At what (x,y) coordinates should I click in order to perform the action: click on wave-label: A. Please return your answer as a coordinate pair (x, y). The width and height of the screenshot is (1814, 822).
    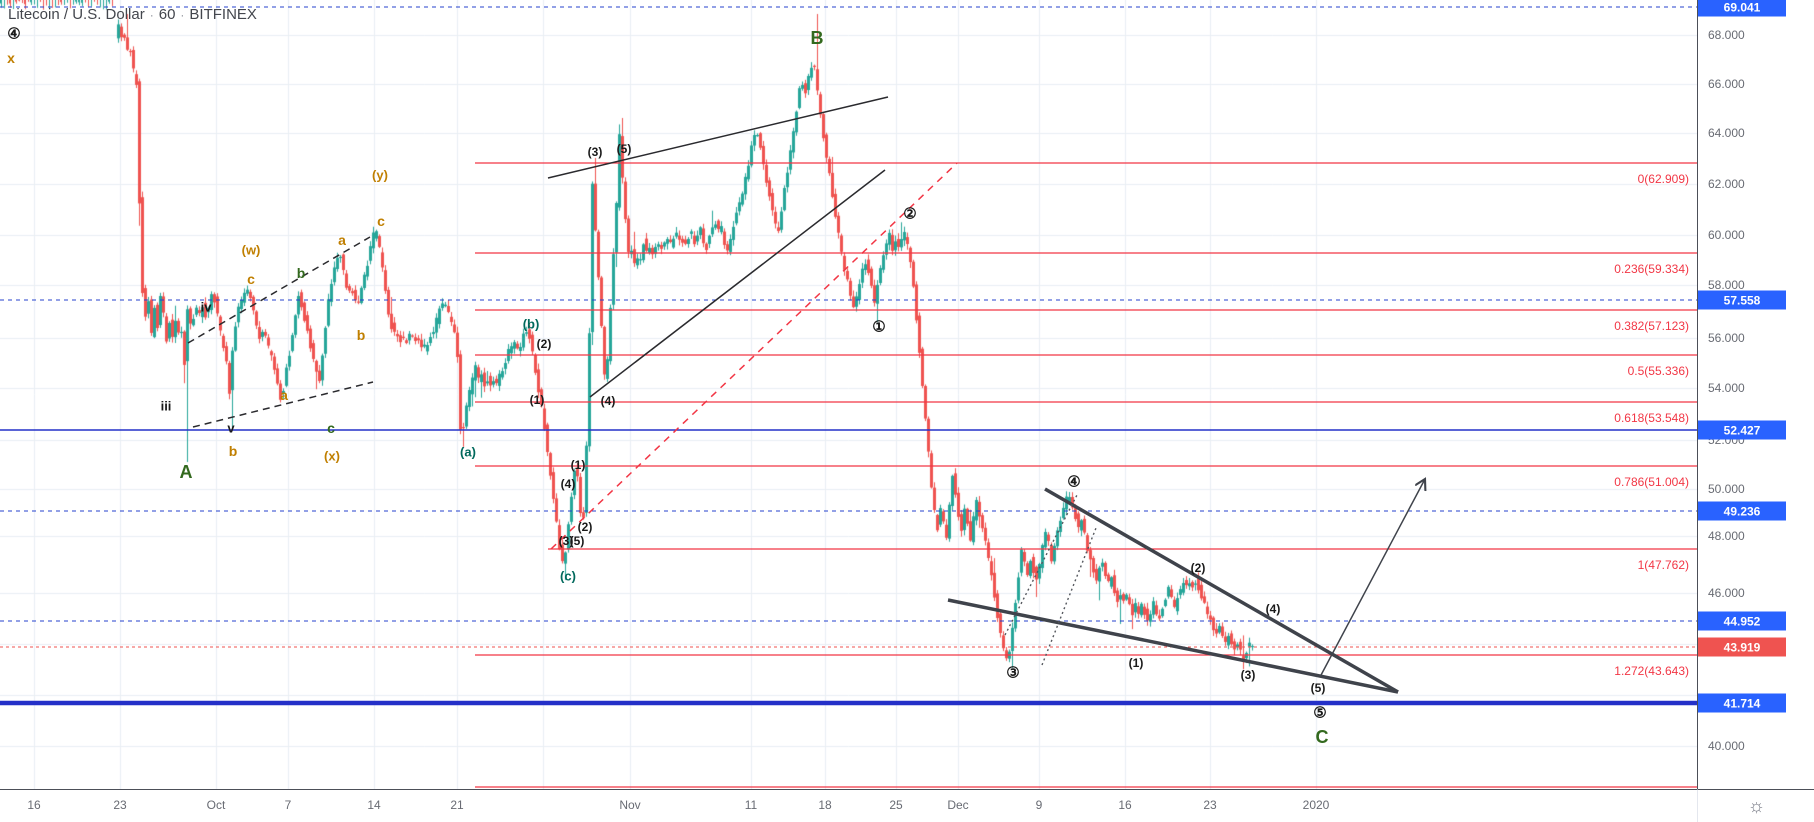
    Looking at the image, I should click on (186, 472).